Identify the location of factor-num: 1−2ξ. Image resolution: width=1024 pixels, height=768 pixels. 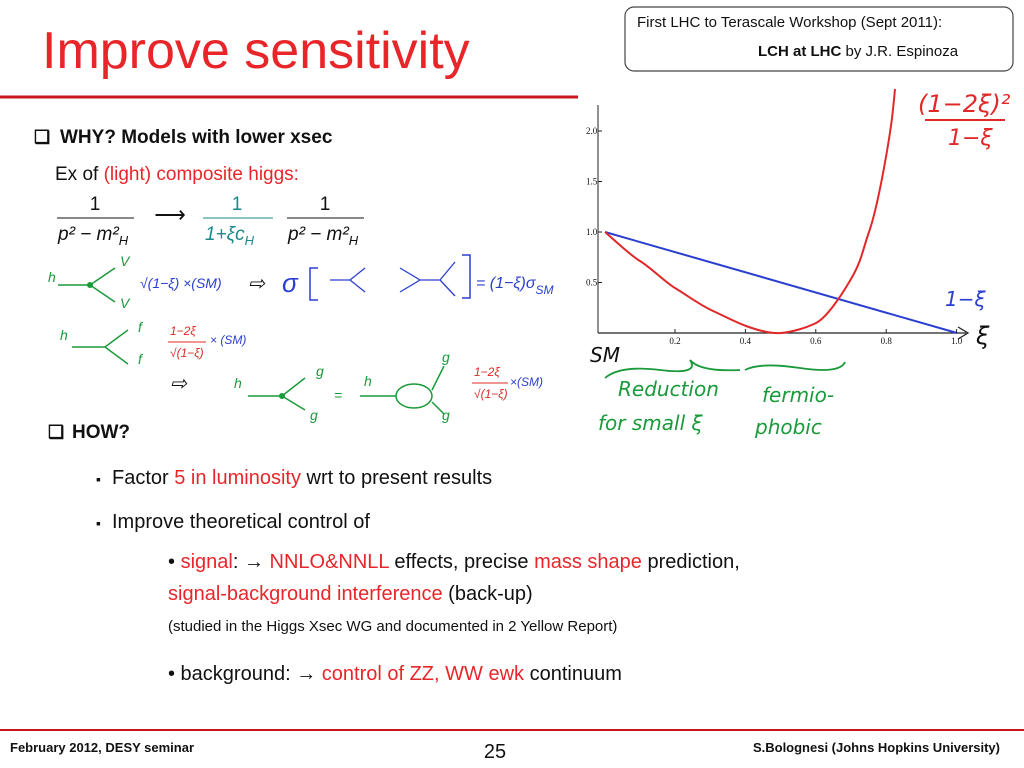
(487, 372).